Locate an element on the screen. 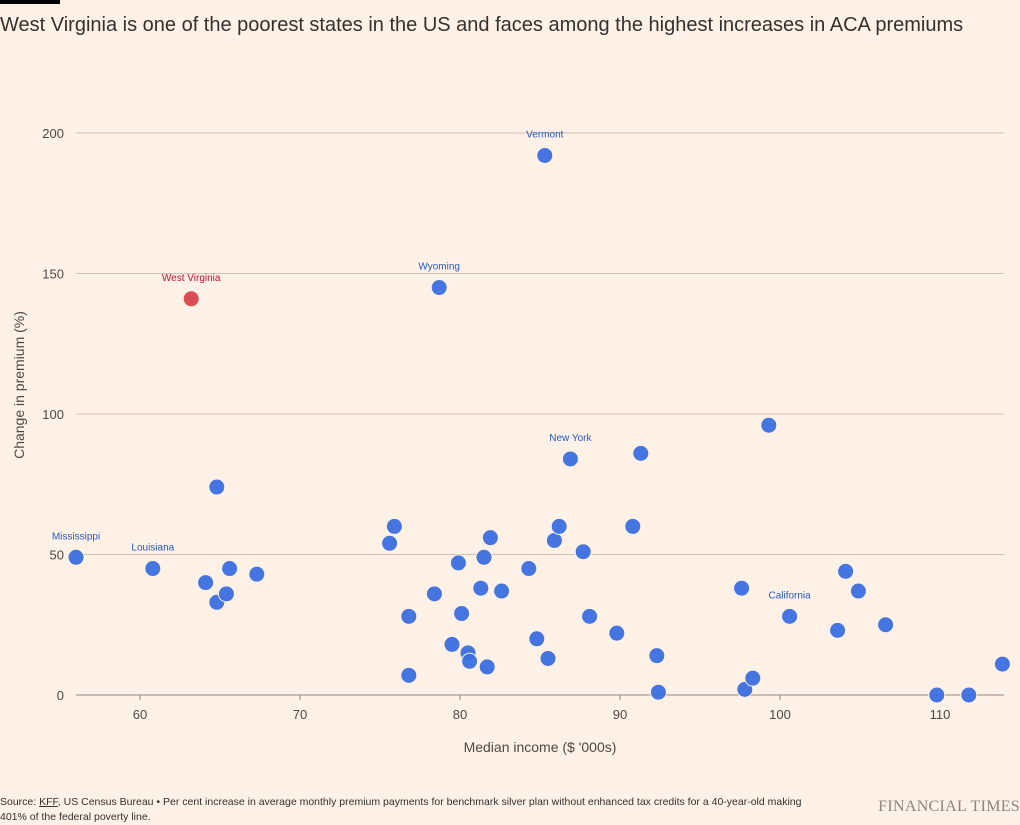  x-tick-label: 90 is located at coordinates (620, 714).